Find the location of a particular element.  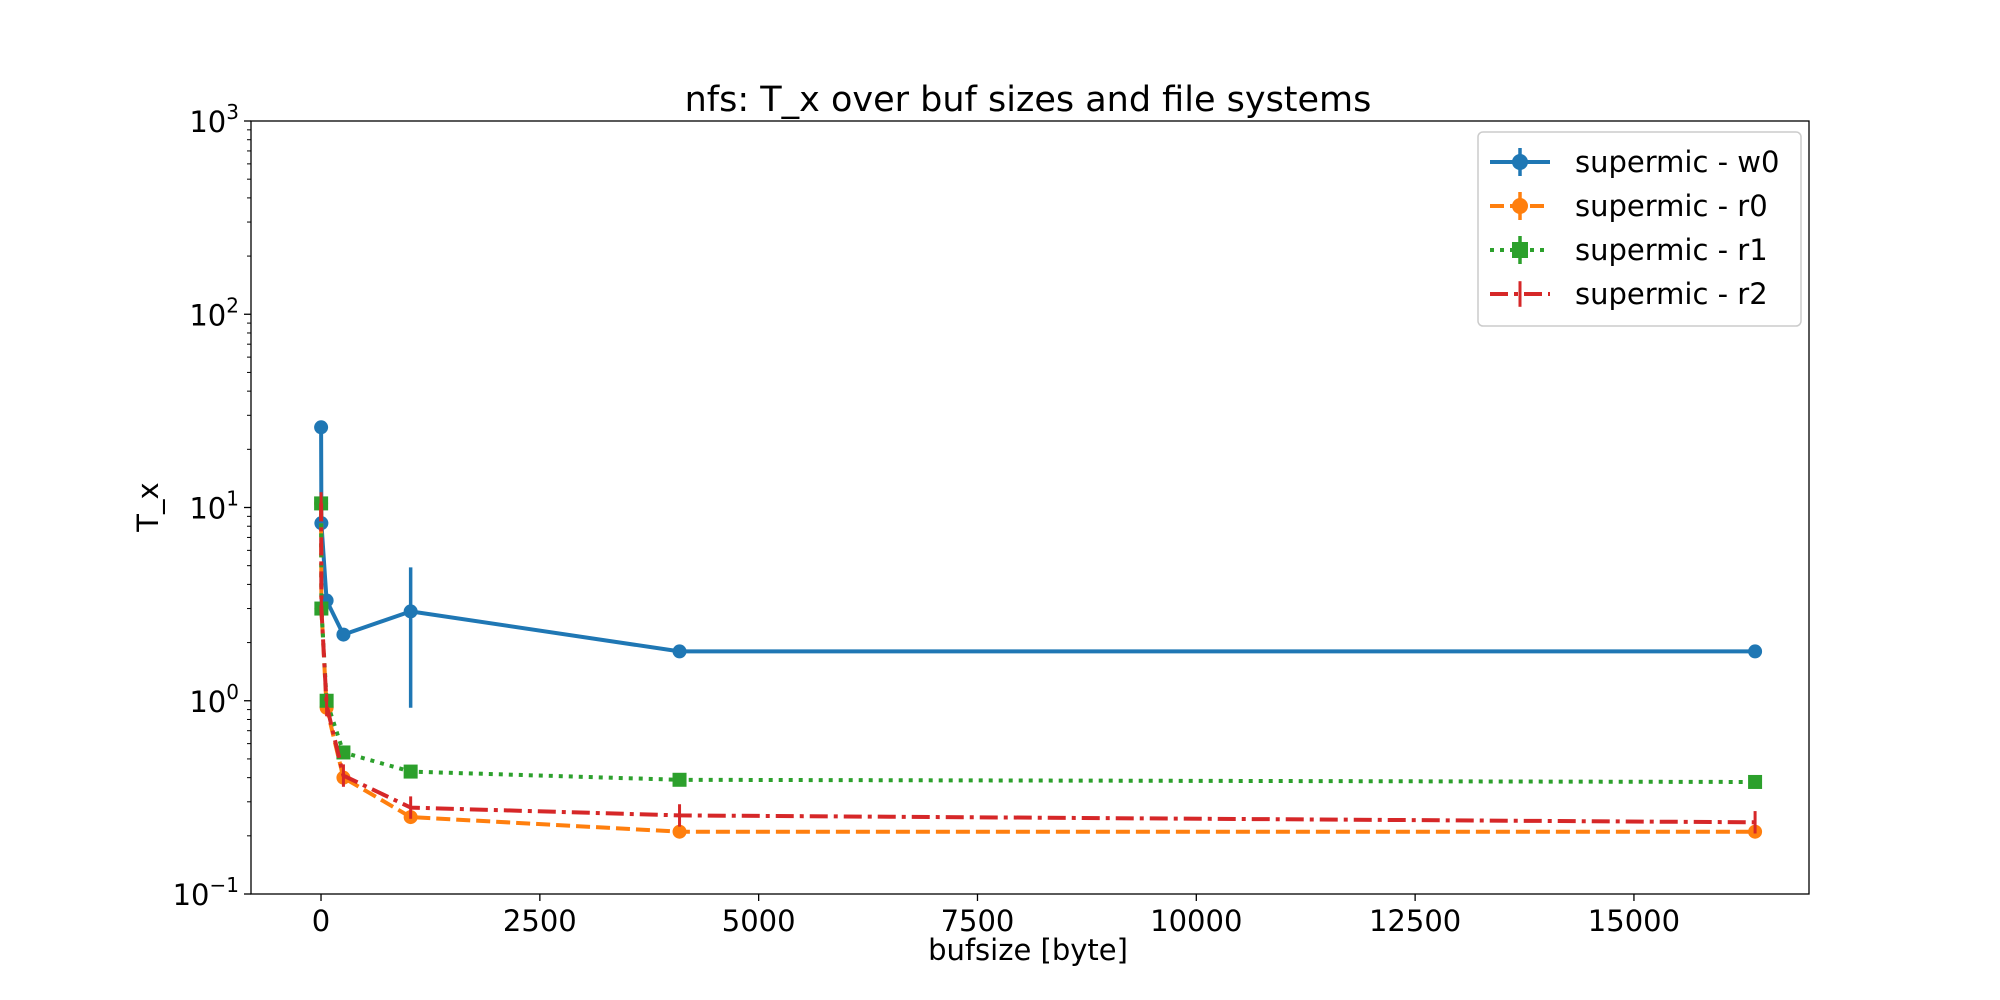

y-tick-label: 10² is located at coordinates (214, 312).